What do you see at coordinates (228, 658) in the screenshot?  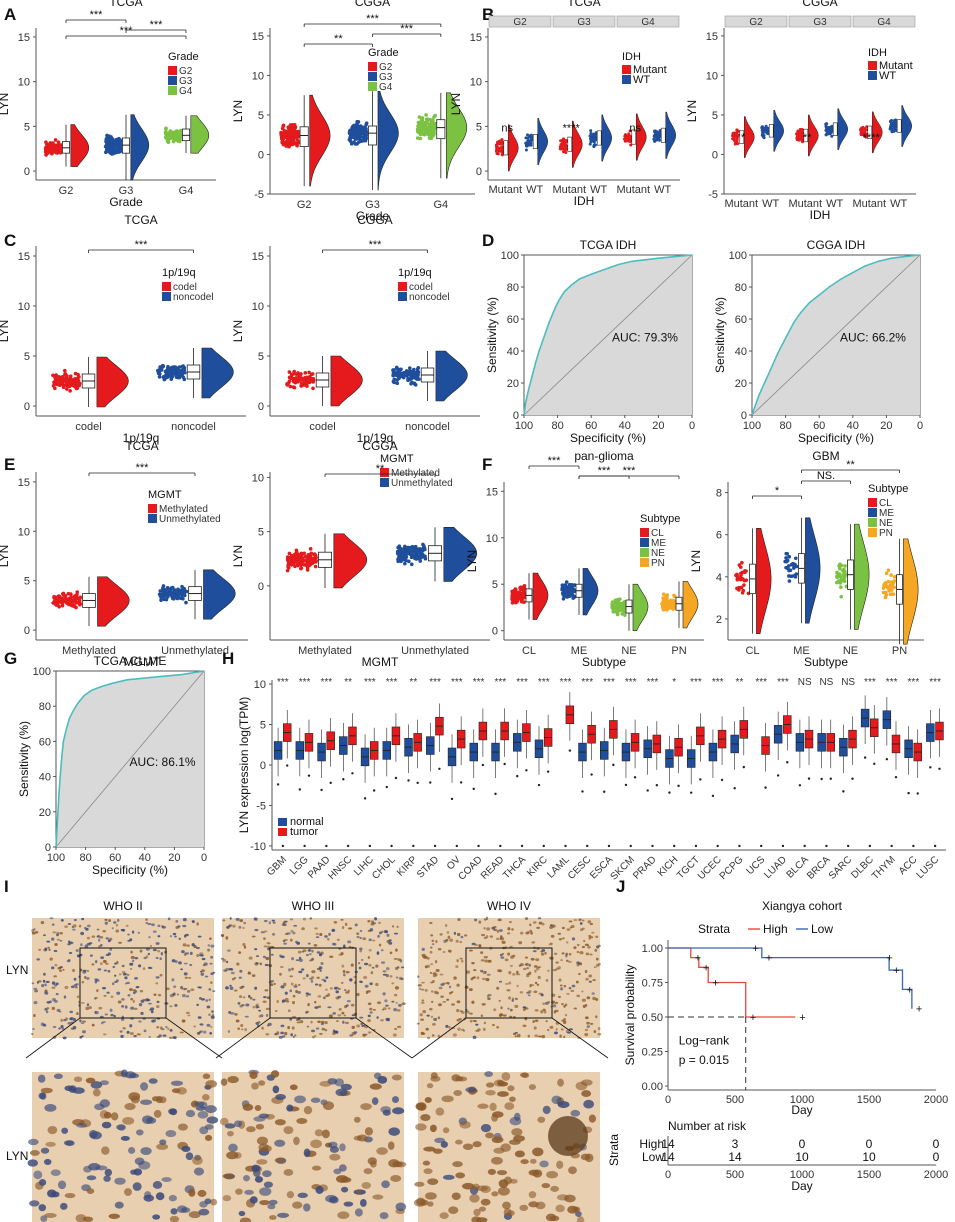 I see `panel-label-H: H` at bounding box center [228, 658].